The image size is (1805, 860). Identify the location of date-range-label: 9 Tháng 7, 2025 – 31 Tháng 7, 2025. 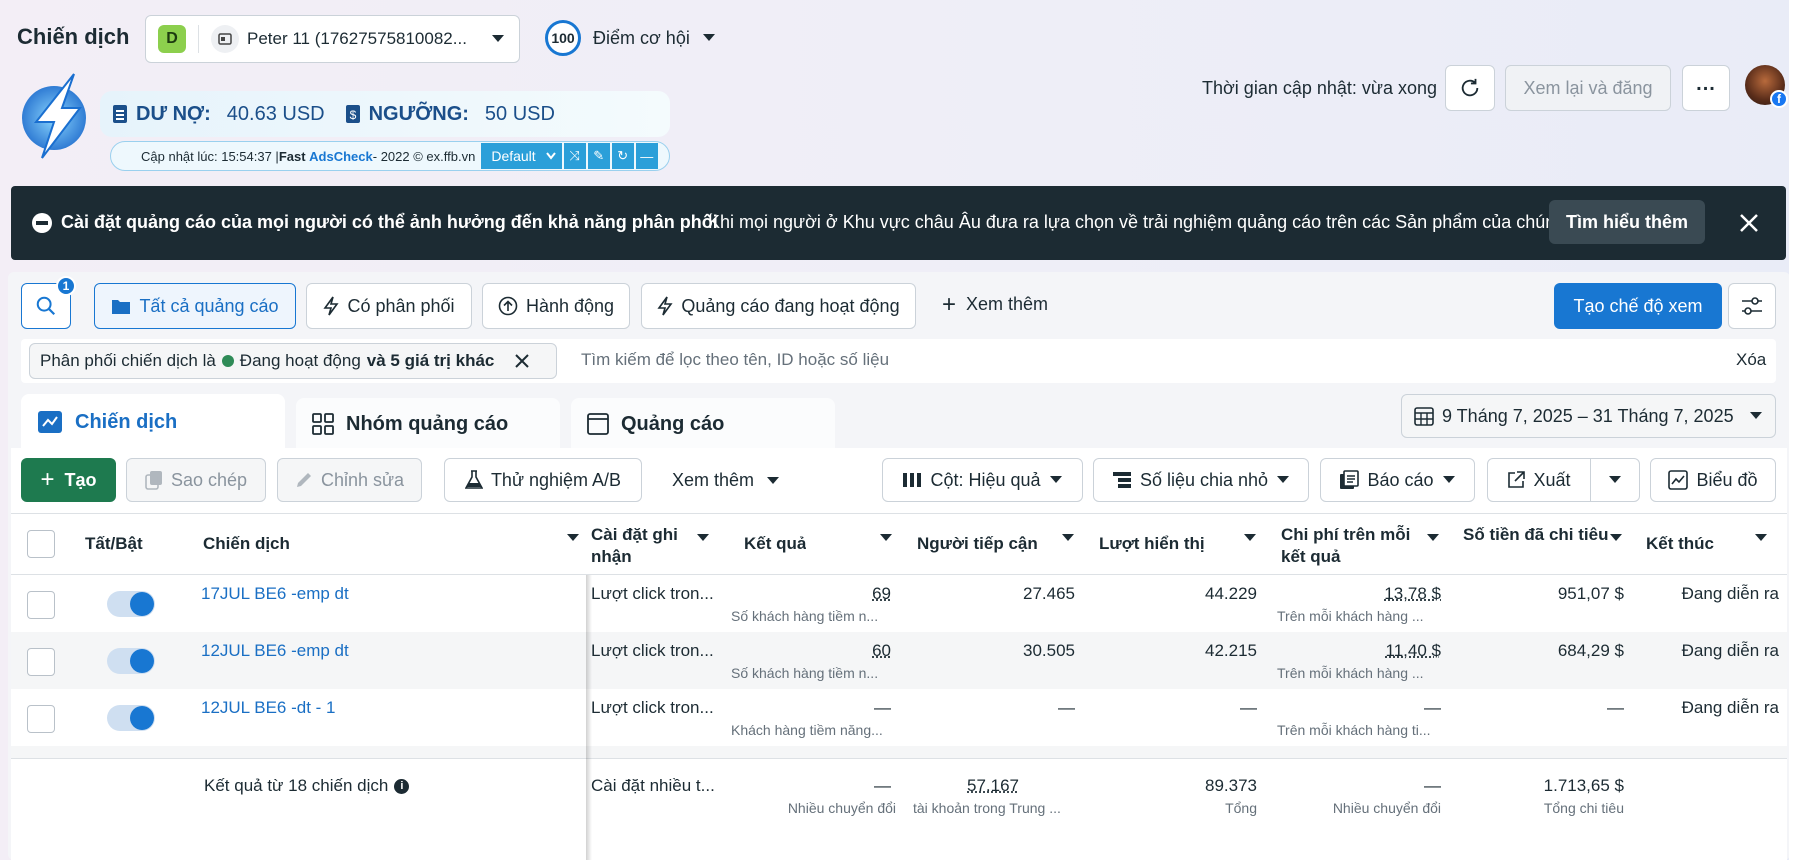
(1588, 415).